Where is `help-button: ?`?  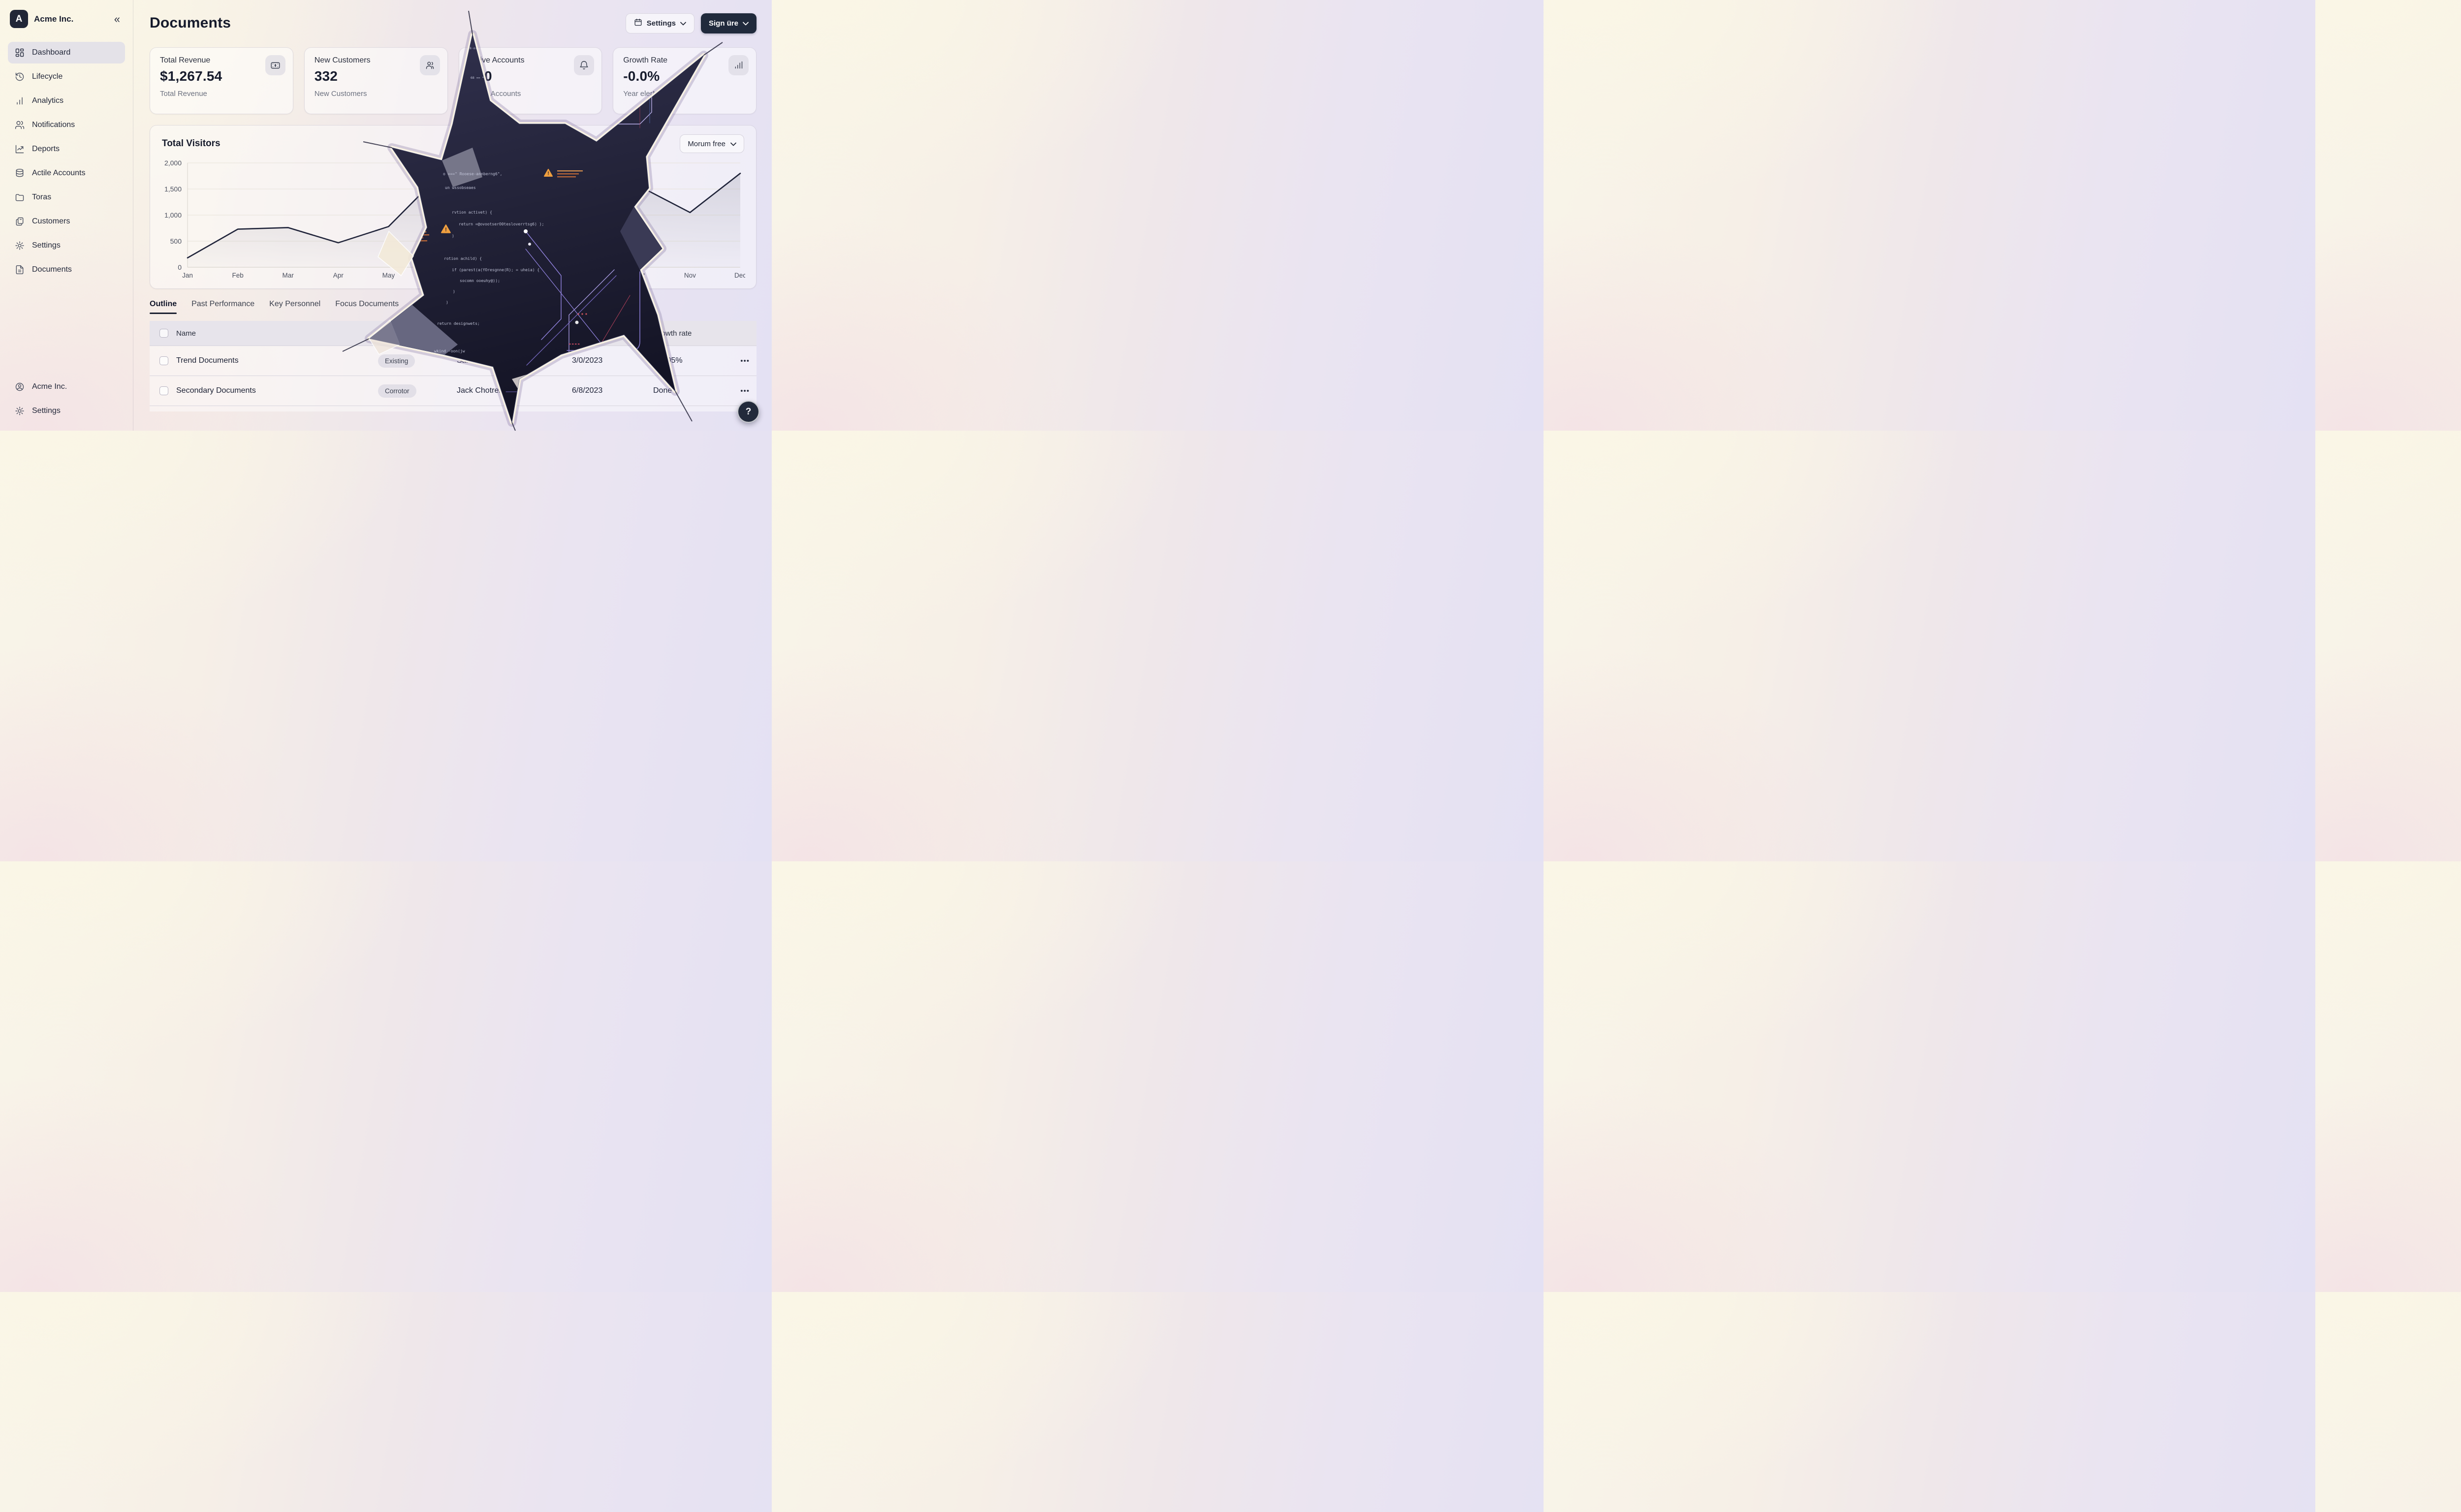
help-button: ? is located at coordinates (748, 412).